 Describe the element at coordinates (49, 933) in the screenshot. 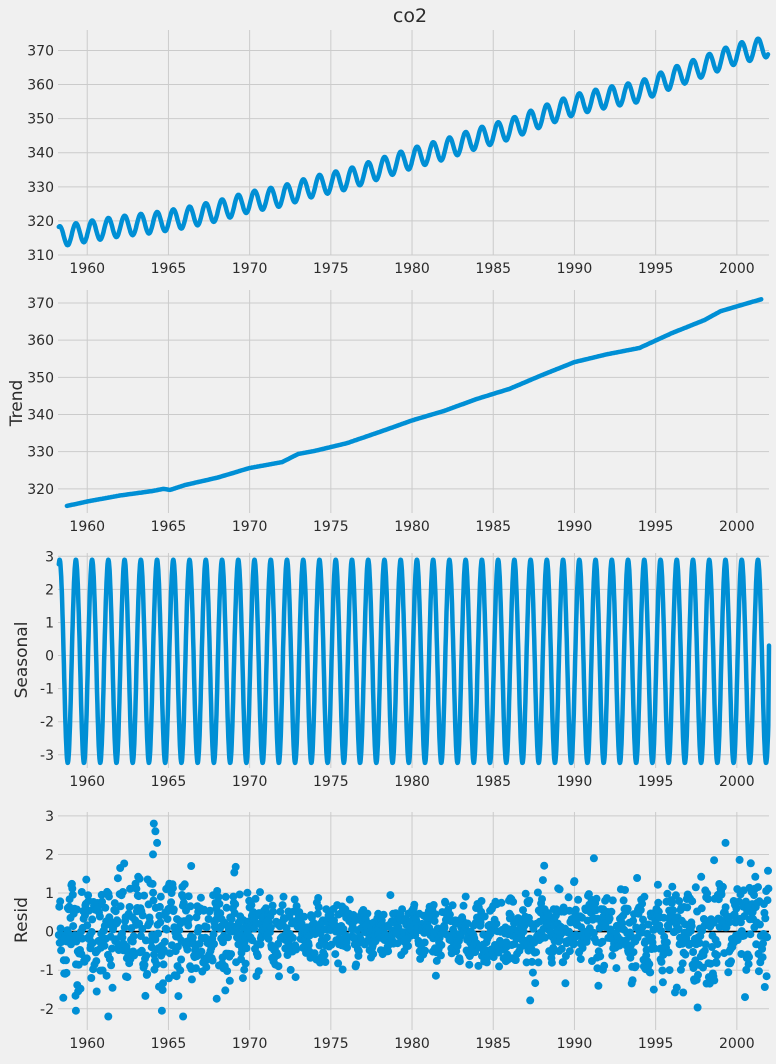

I see `y-tick-label: 0` at that location.